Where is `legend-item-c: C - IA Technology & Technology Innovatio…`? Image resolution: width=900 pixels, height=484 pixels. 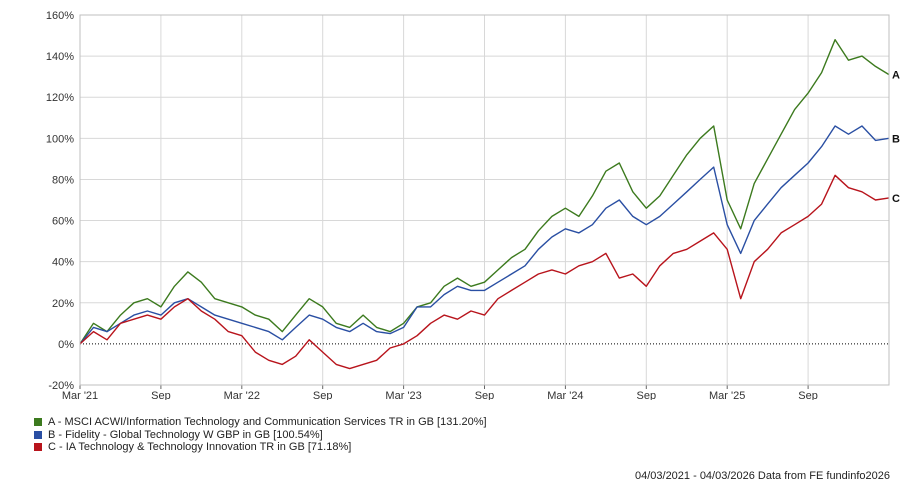
legend-item-c: C - IA Technology & Technology Innovatio… is located at coordinates (260, 447).